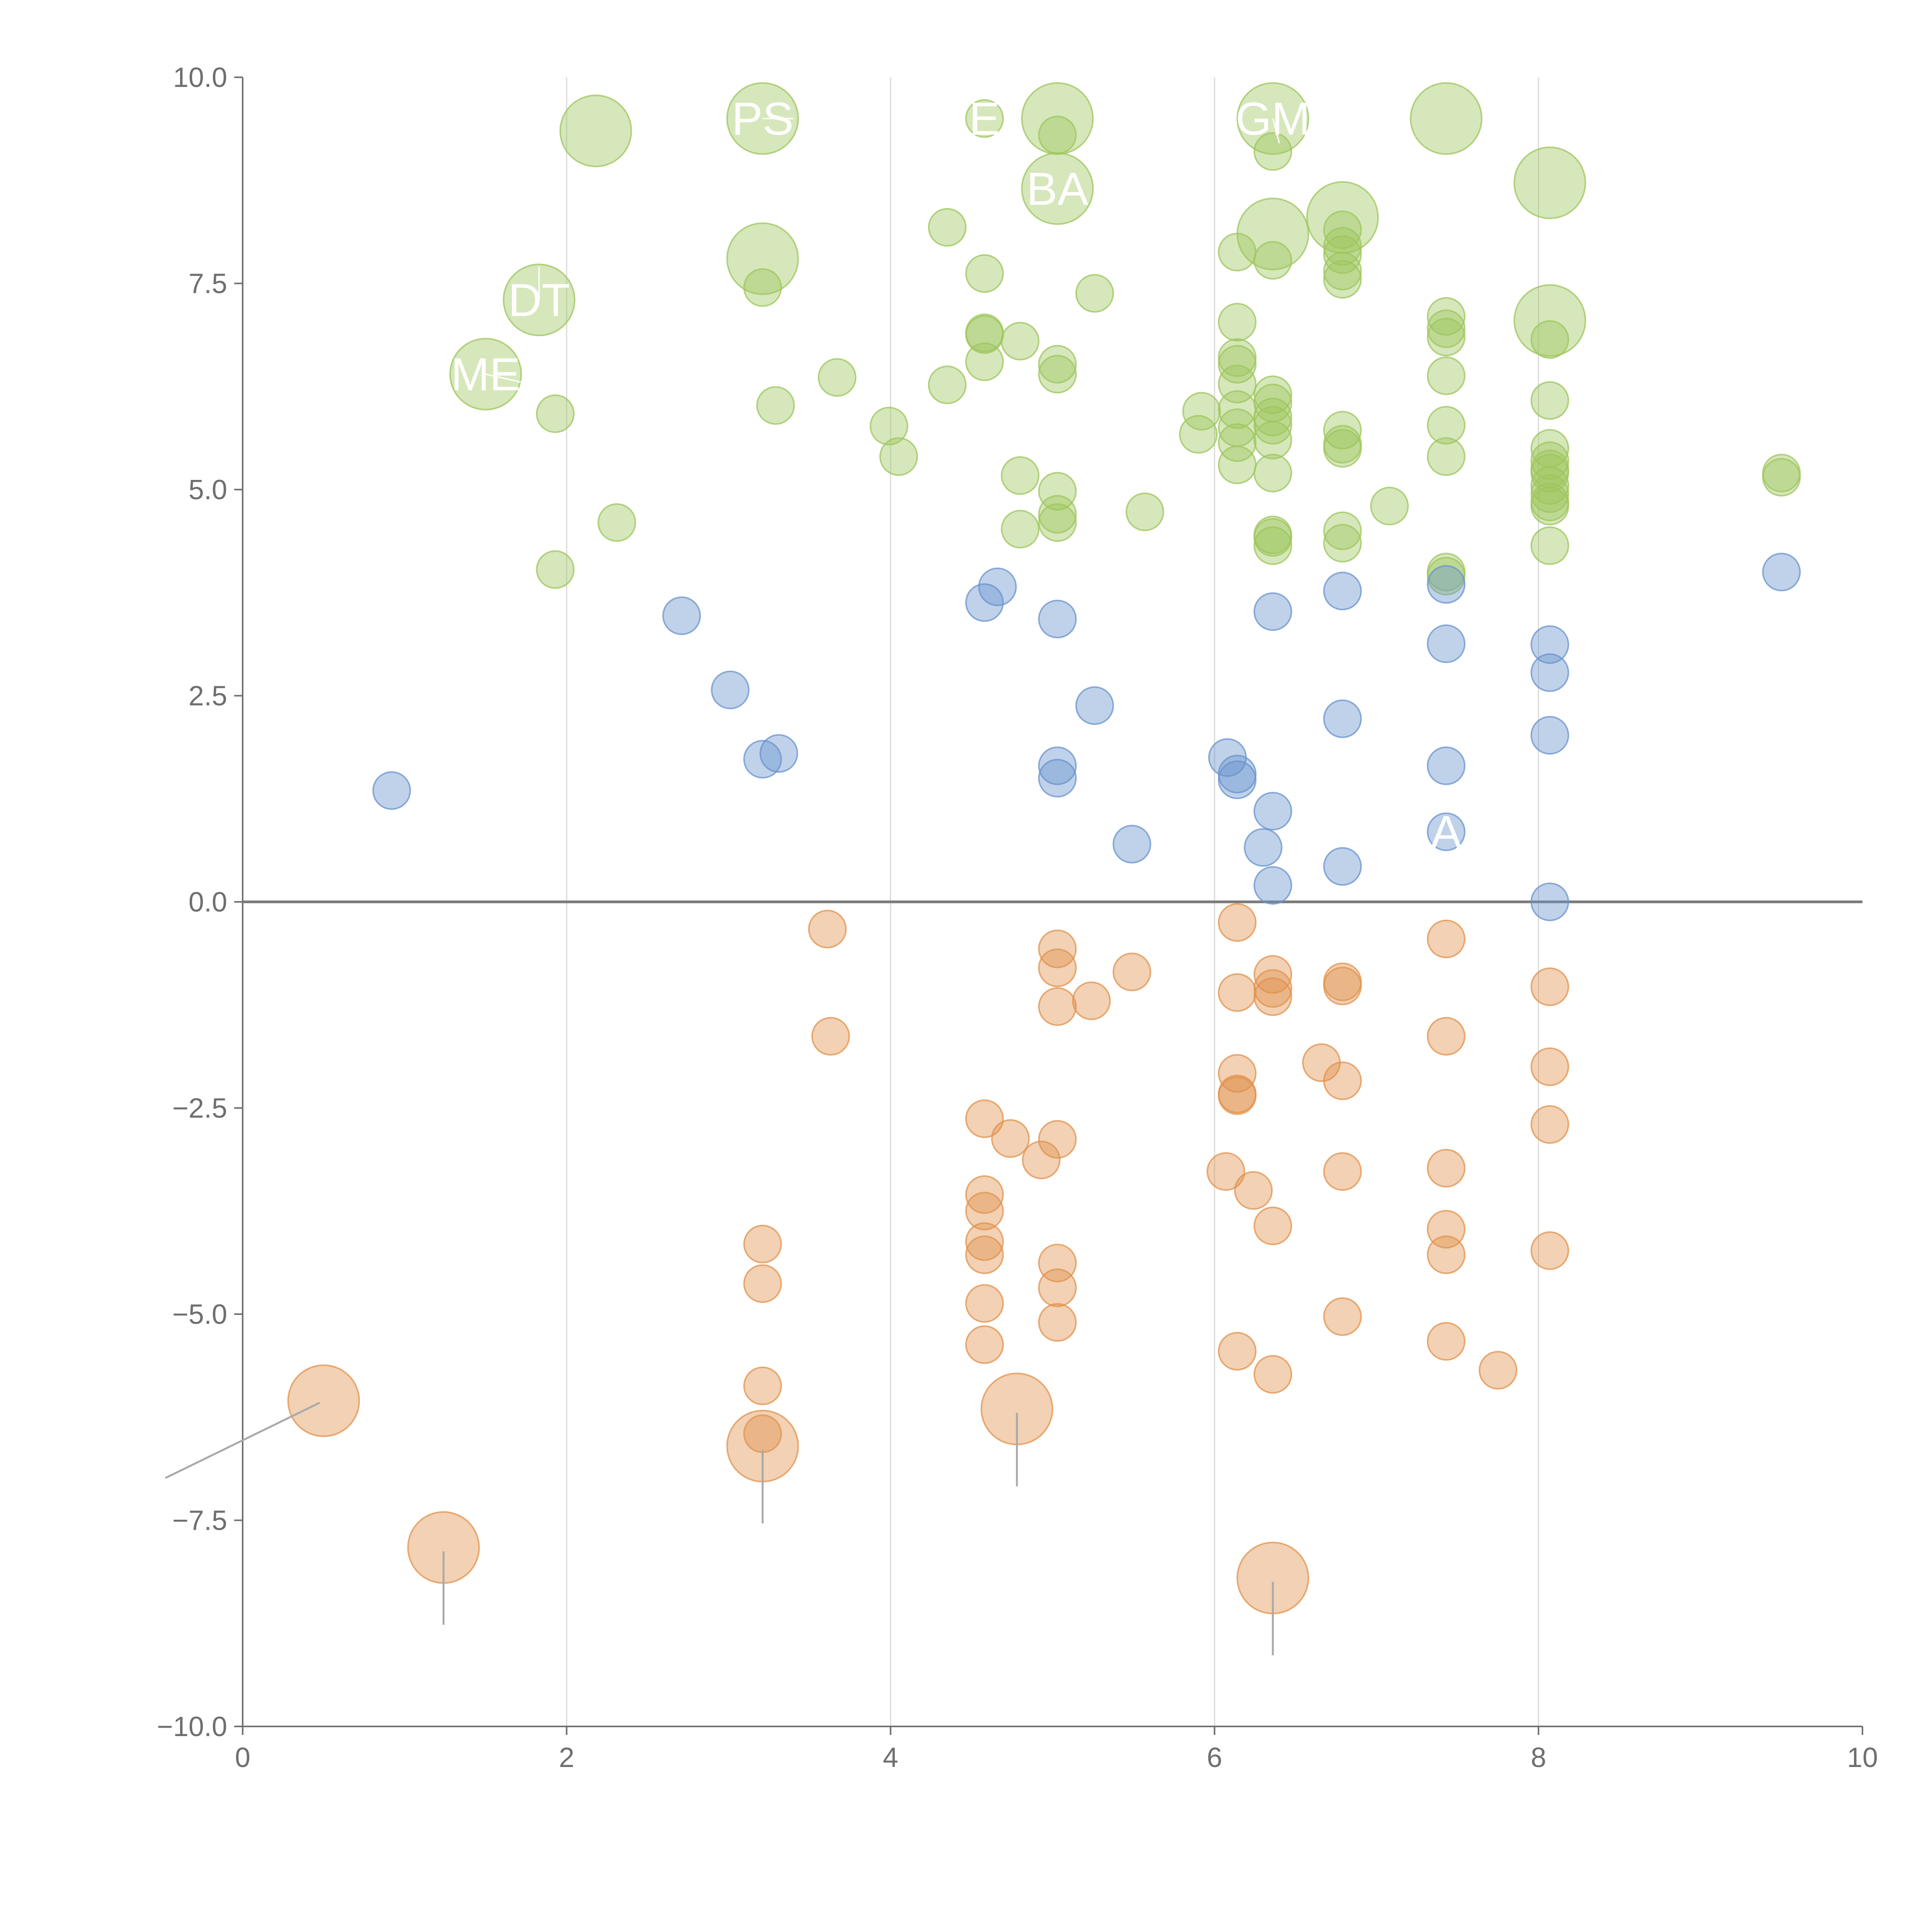 This screenshot has height=1932, width=1932. I want to click on x-tick-label: 4, so click(891, 1757).